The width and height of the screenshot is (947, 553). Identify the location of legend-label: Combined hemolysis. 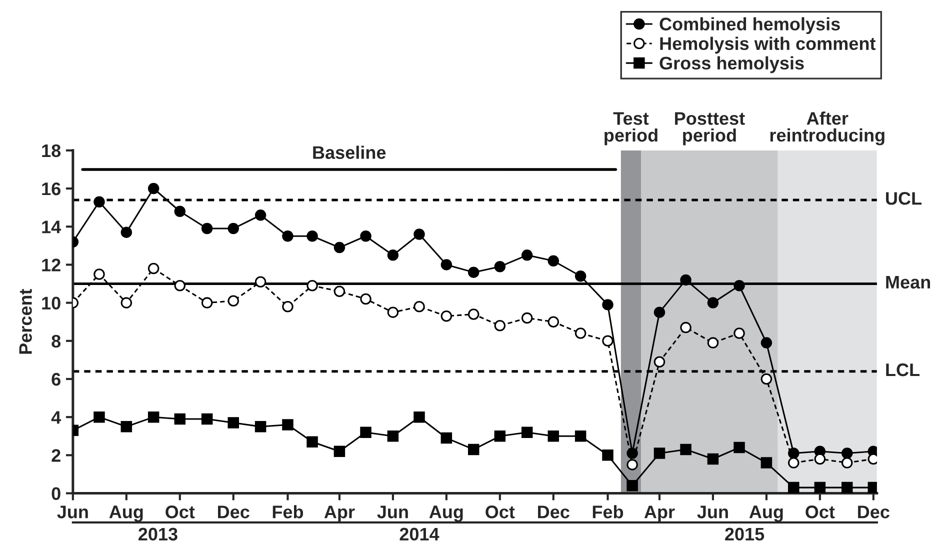
(750, 25).